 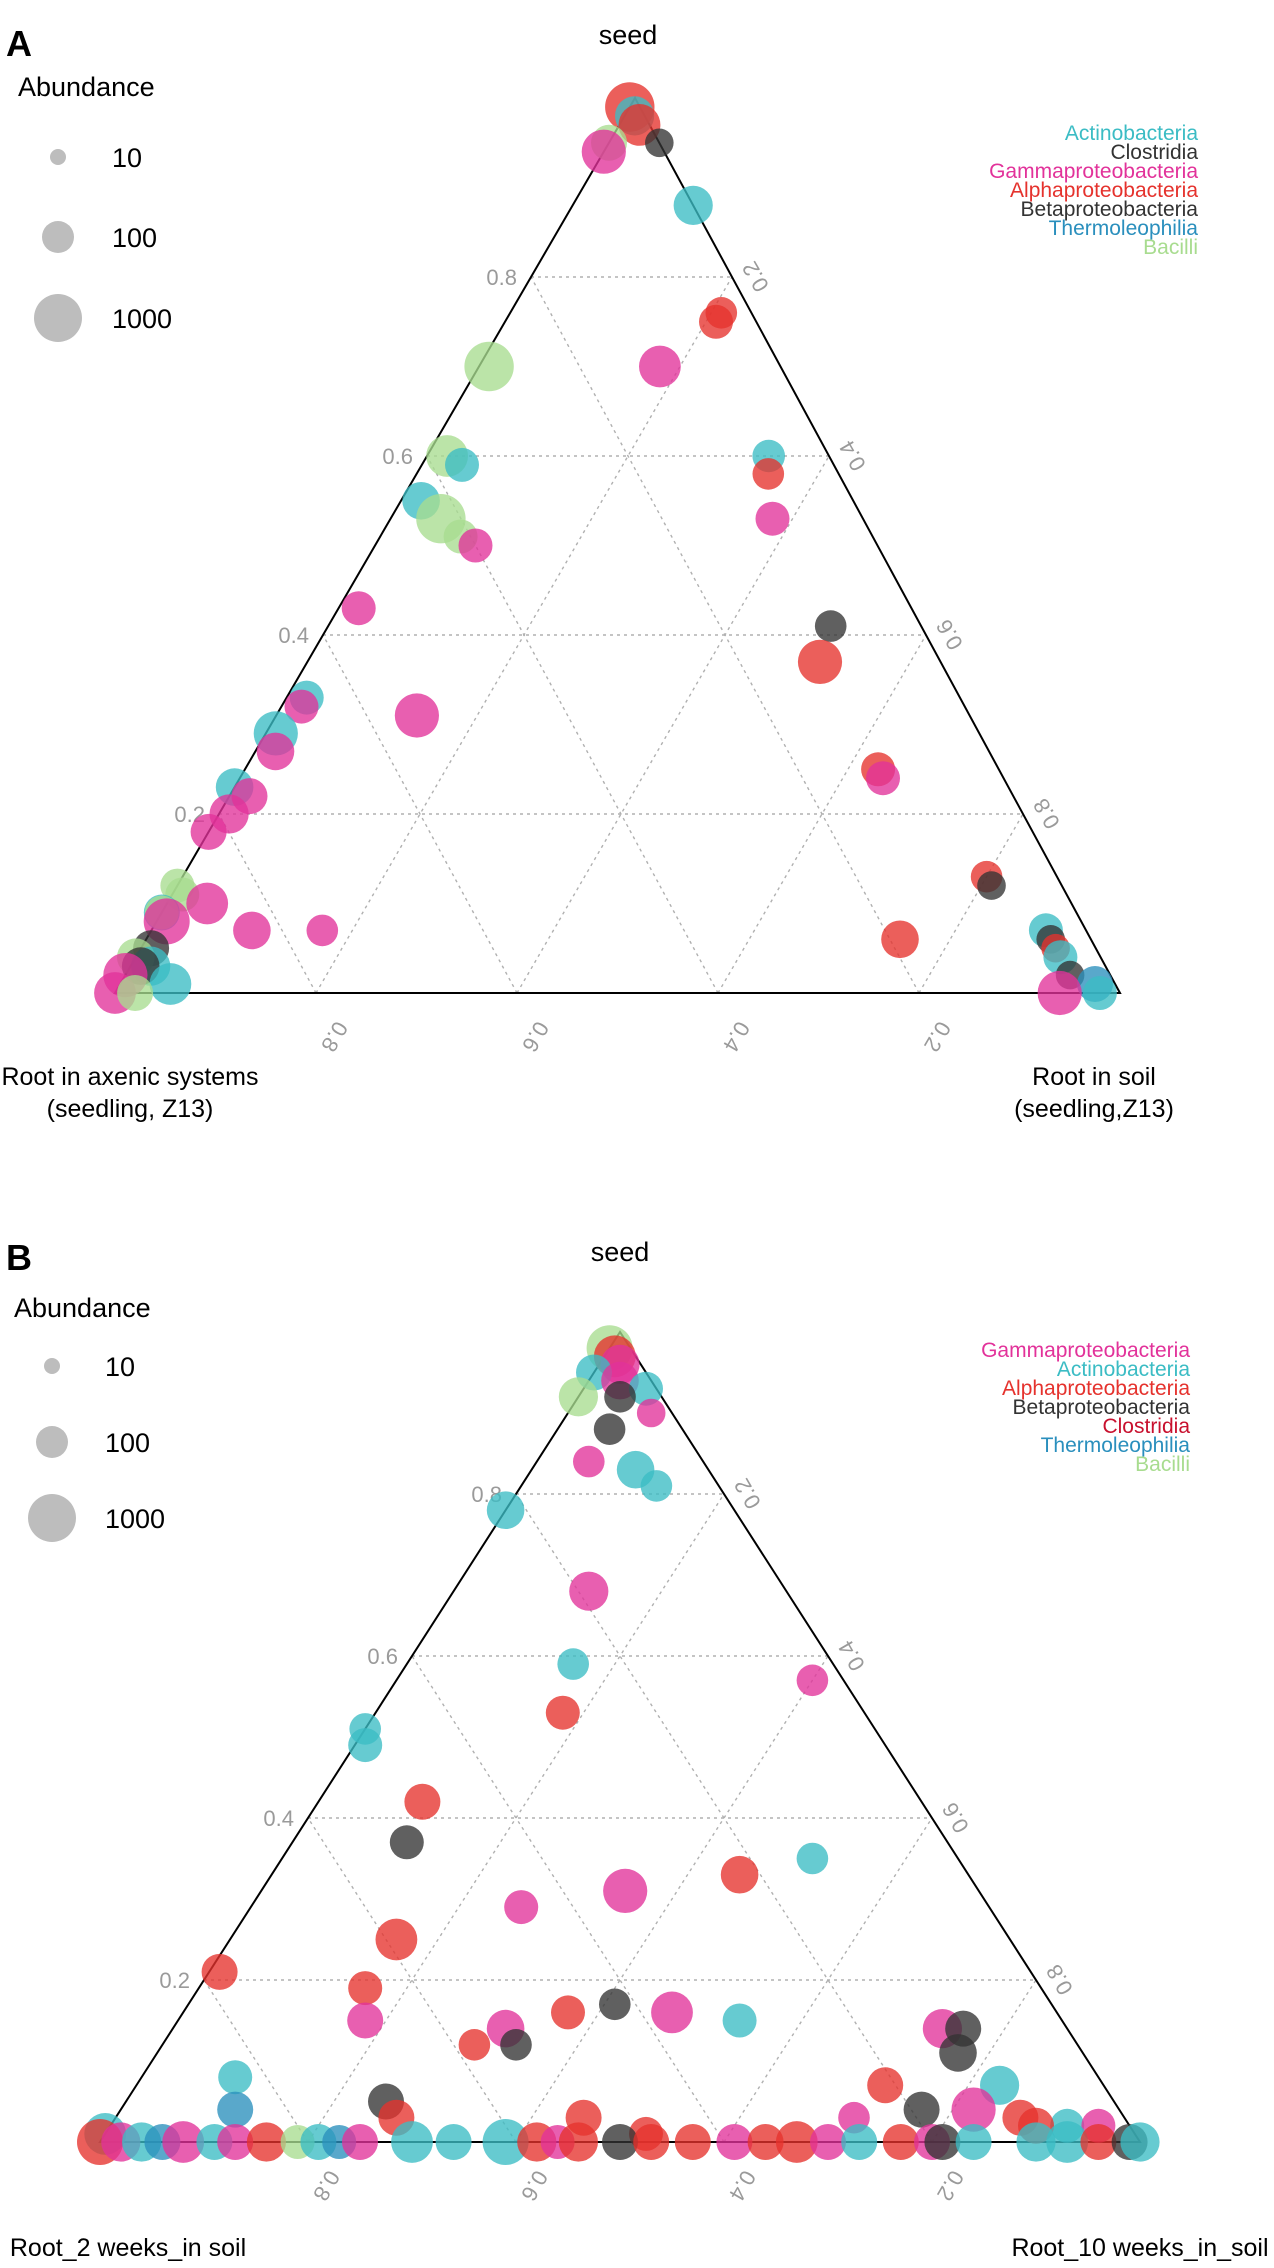 What do you see at coordinates (1116, 1445) in the screenshot?
I see `class-legend-label: Thermoleophilia` at bounding box center [1116, 1445].